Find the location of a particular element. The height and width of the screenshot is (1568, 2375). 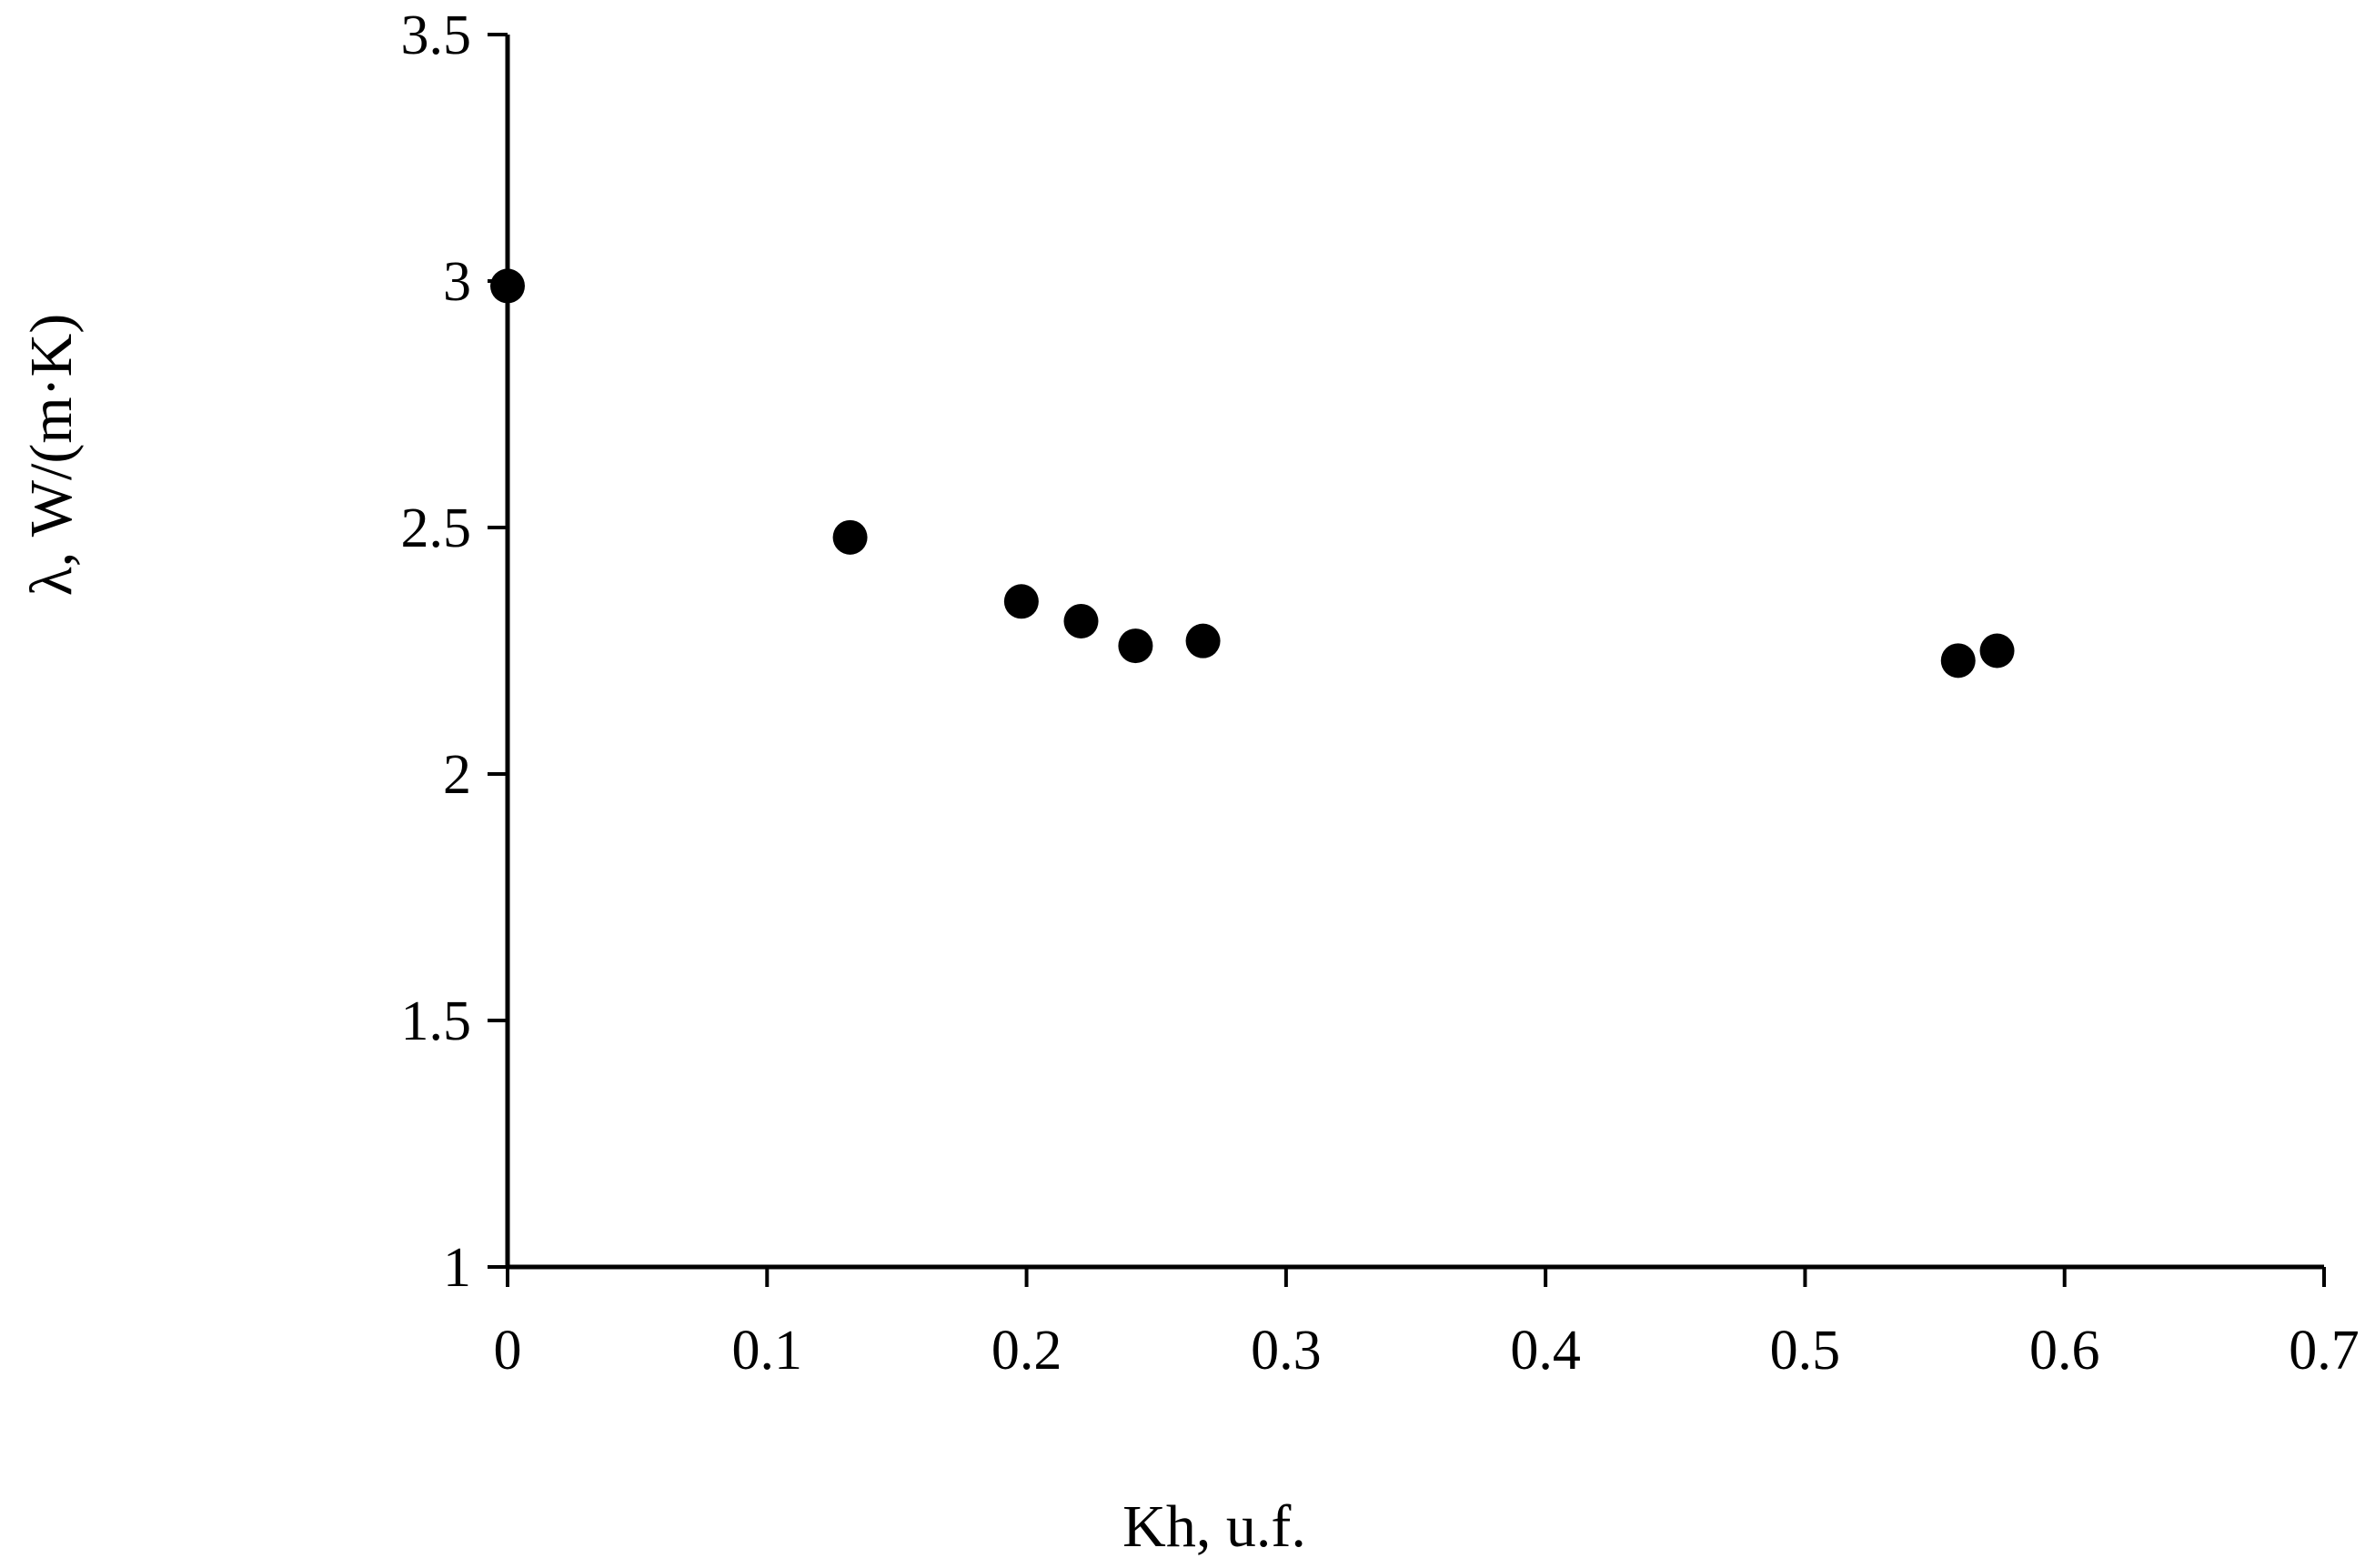

y-axis-ticks: 1 1.5 2 2.5 3 3.5 is located at coordinates (454, 652).